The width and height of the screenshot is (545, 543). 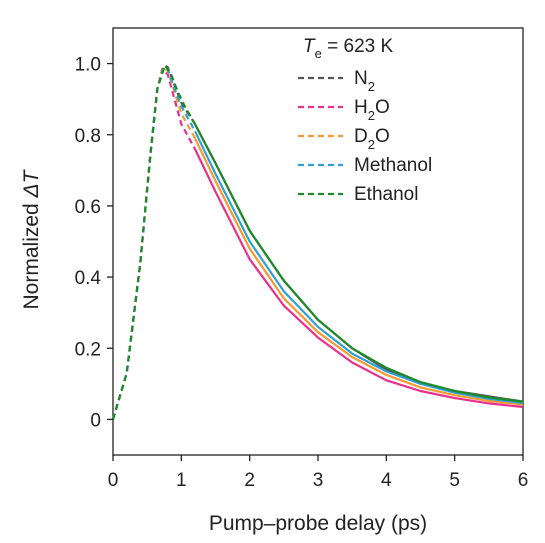 I want to click on y-tick-label: 0.2, so click(x=88, y=349).